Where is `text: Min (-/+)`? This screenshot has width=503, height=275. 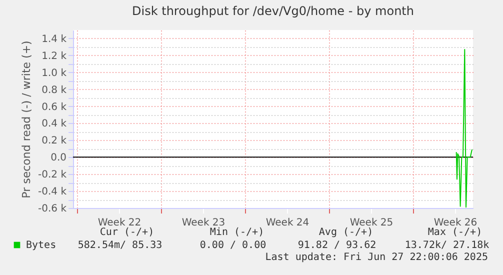
text: Min (-/+) is located at coordinates (237, 232).